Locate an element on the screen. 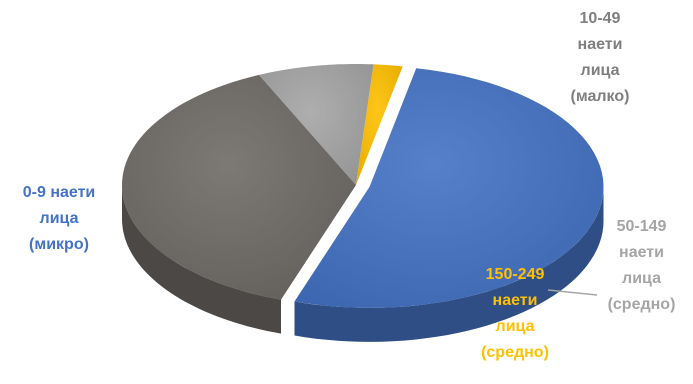 Image resolution: width=693 pixels, height=384 pixels. slice-label-medium-150-249-line-1: 150-249 is located at coordinates (515, 274).